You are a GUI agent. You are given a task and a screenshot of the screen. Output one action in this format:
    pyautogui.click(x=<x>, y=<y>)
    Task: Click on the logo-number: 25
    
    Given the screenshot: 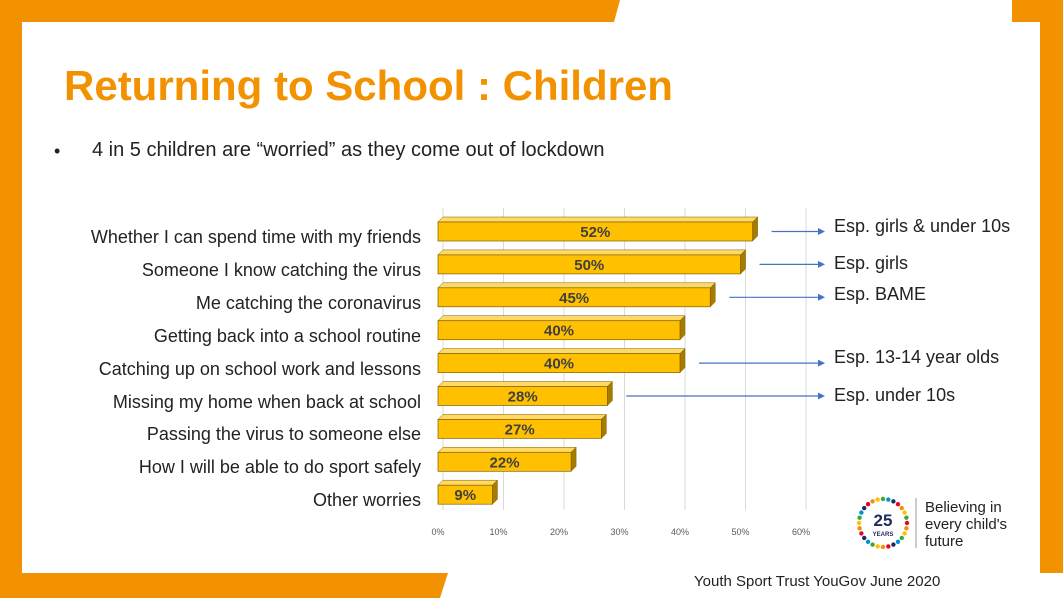 What is the action you would take?
    pyautogui.click(x=883, y=520)
    